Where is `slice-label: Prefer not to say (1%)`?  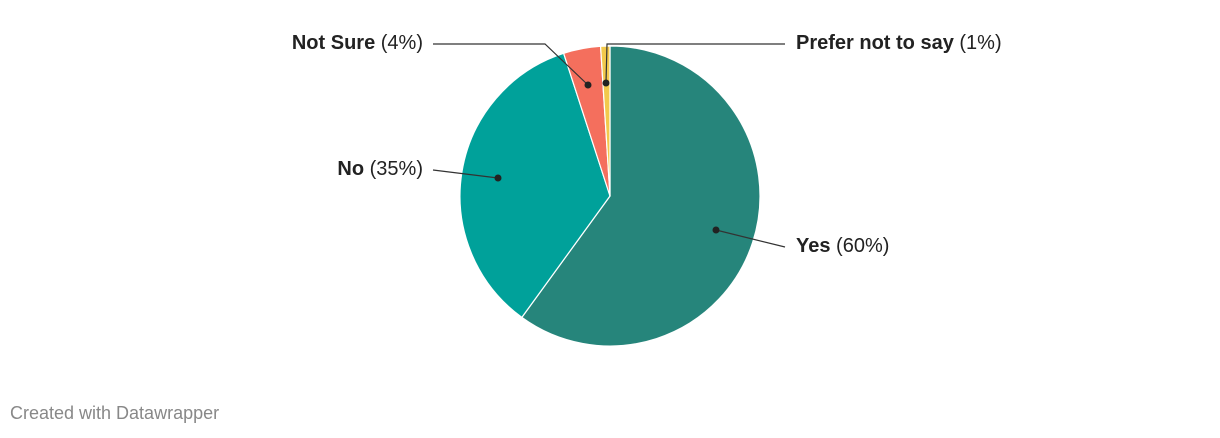 slice-label: Prefer not to say (1%) is located at coordinates (899, 43).